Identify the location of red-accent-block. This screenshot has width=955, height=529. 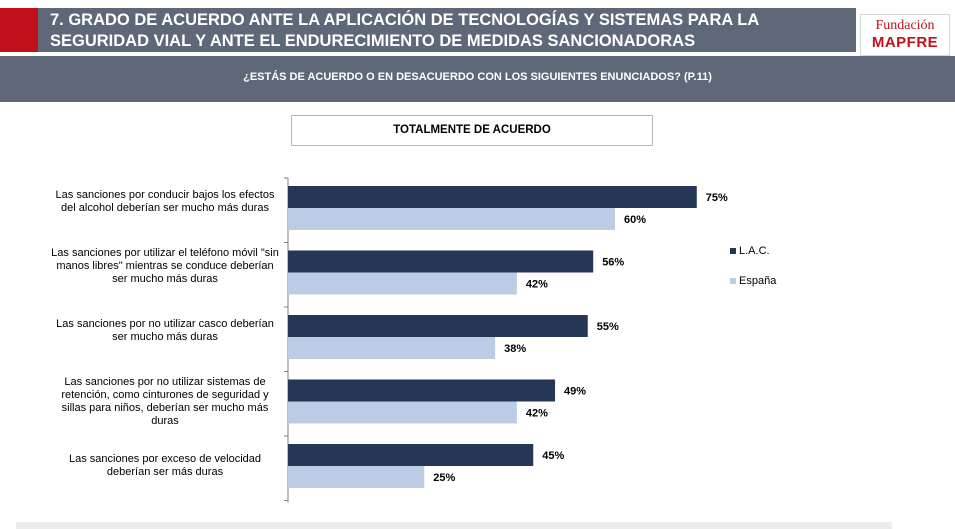
(19, 30).